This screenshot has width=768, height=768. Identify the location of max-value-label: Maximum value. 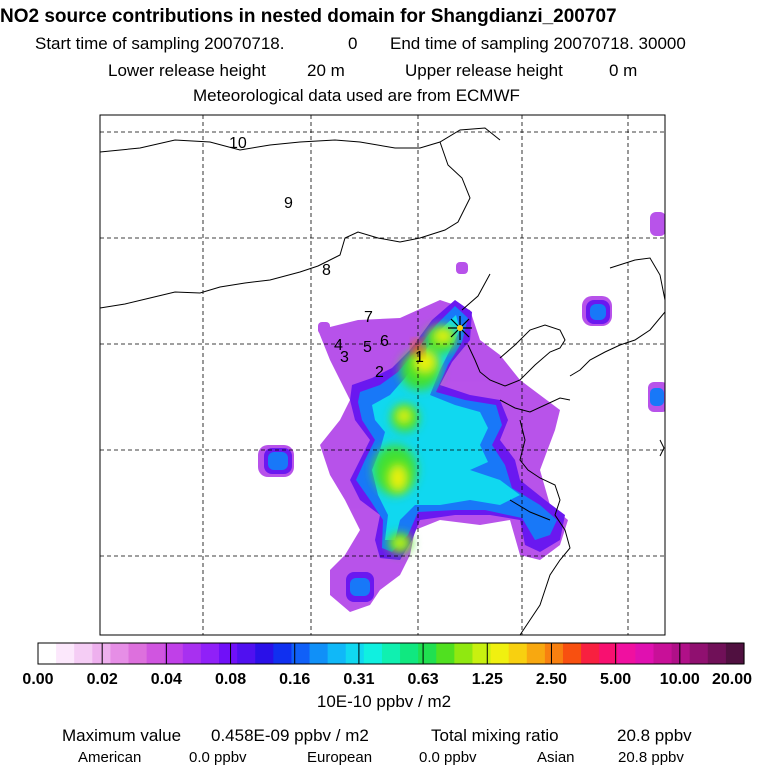
(122, 735).